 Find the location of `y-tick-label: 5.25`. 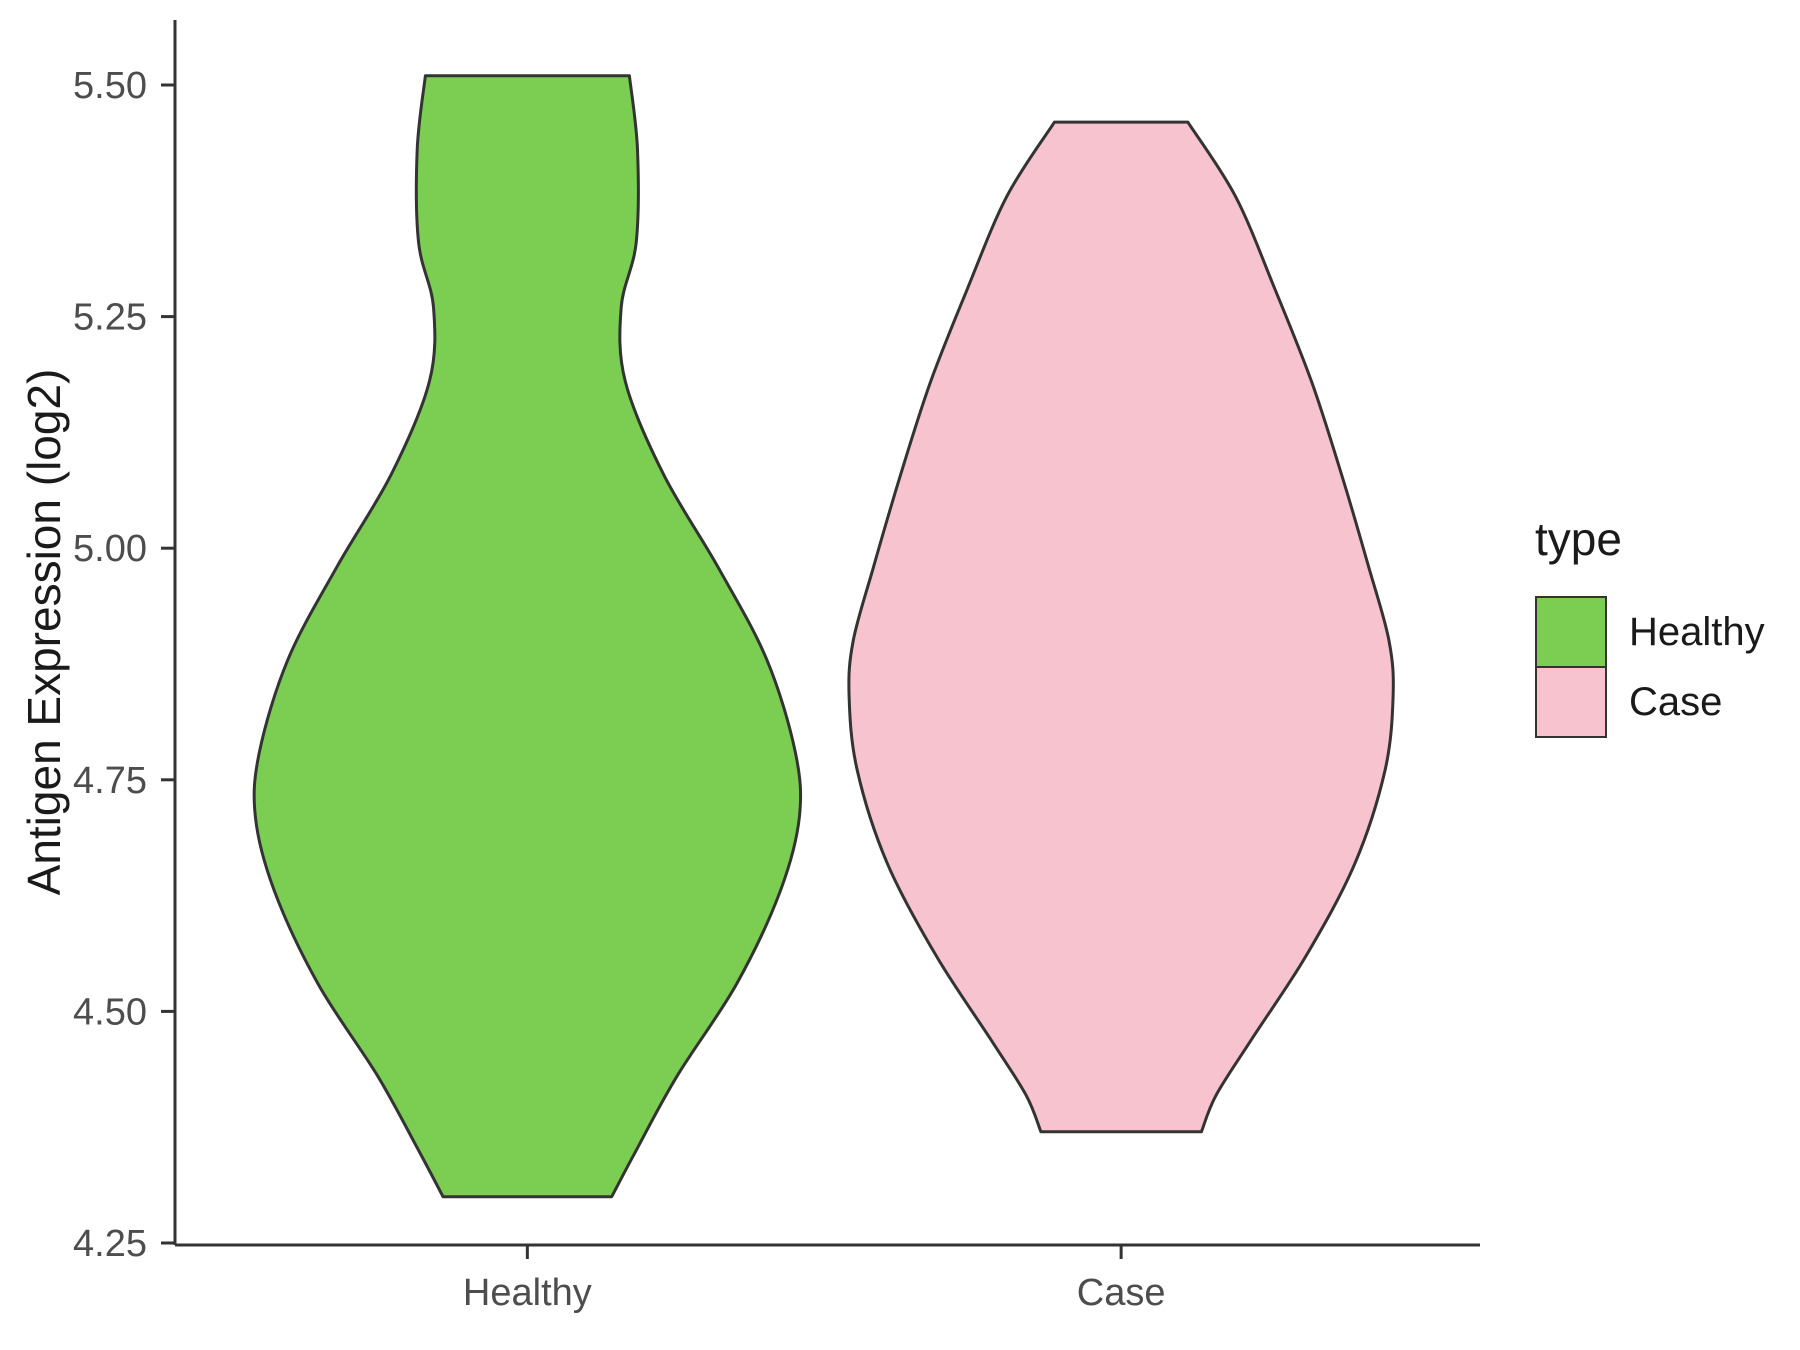

y-tick-label: 5.25 is located at coordinates (110, 318).